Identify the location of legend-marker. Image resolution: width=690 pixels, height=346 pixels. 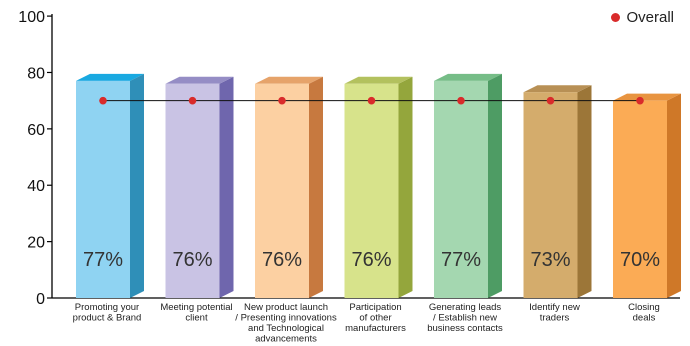
(616, 17).